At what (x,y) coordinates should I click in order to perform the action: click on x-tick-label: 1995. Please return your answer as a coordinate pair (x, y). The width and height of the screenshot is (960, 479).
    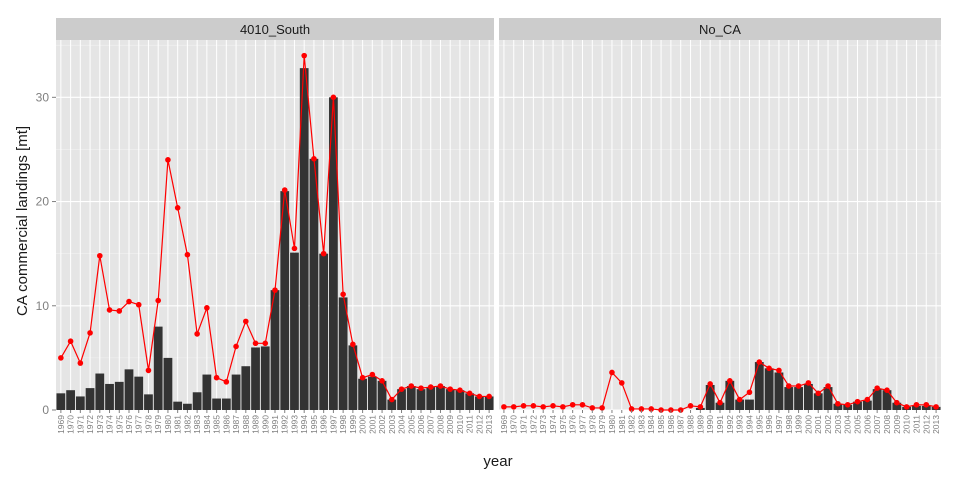
    Looking at the image, I should click on (314, 424).